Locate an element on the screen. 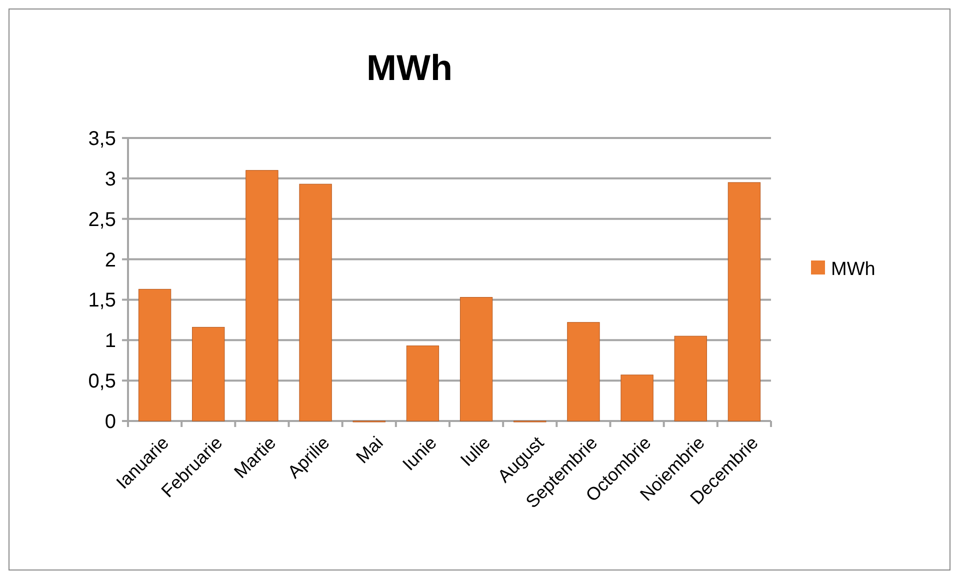  y-tick-label: 1,5 is located at coordinates (102, 301).